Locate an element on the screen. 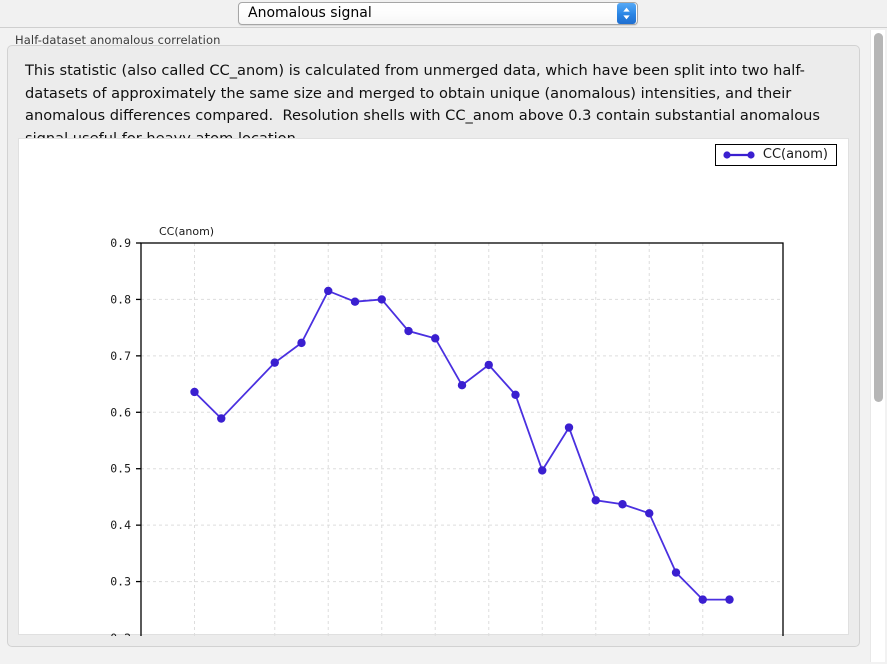 The image size is (887, 664). chart-legend: CC(anom) is located at coordinates (775, 155).